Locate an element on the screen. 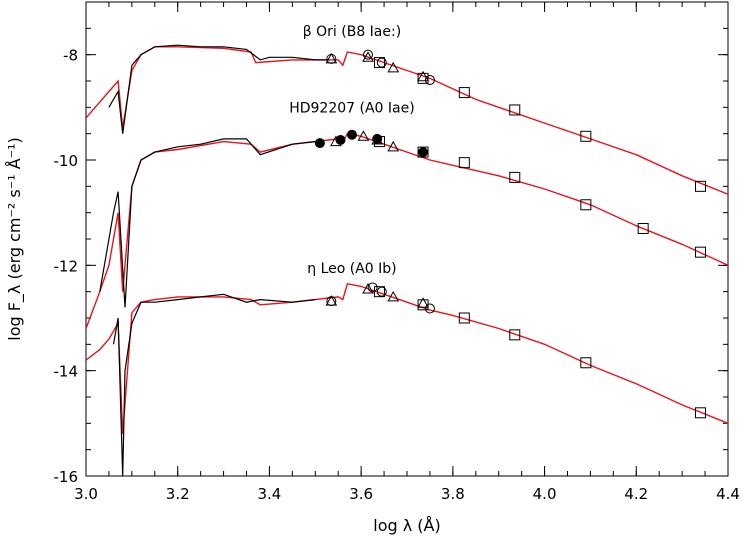 This screenshot has width=743, height=537. x-tick-label: 3.2 is located at coordinates (178, 494).